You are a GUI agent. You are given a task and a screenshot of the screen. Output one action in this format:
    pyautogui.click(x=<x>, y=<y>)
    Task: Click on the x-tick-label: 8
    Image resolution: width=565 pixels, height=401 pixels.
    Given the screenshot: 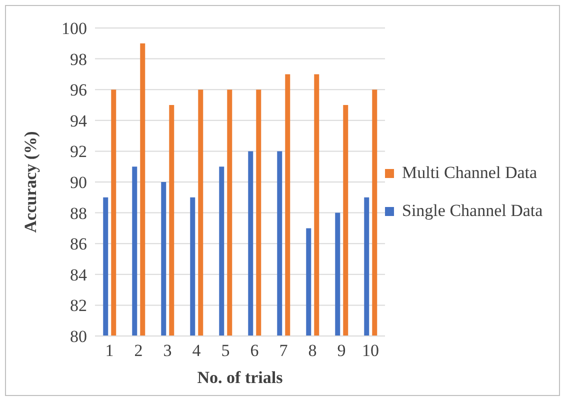 What is the action you would take?
    pyautogui.click(x=312, y=350)
    